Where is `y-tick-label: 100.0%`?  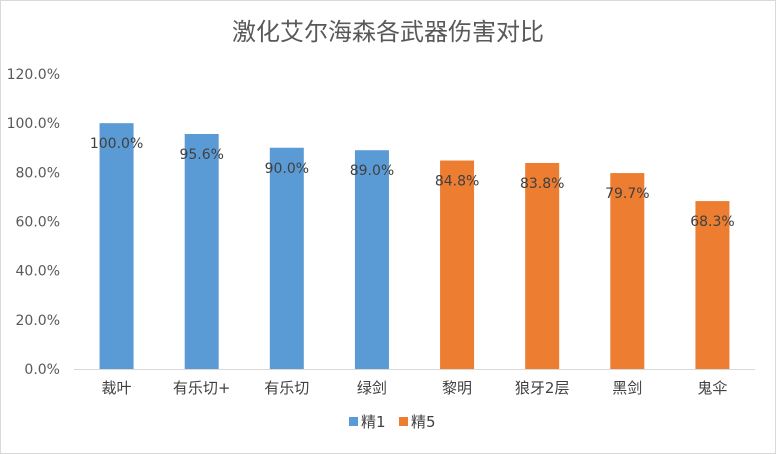
y-tick-label: 100.0% is located at coordinates (33, 124).